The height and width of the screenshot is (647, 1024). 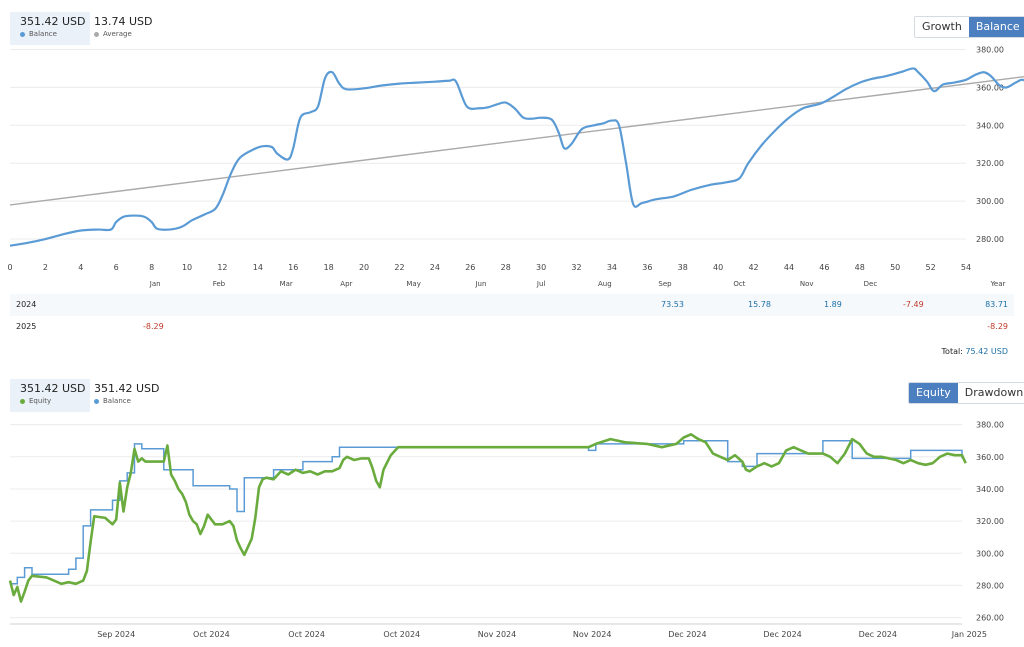 What do you see at coordinates (123, 21) in the screenshot?
I see `average-value: 13.74 USD` at bounding box center [123, 21].